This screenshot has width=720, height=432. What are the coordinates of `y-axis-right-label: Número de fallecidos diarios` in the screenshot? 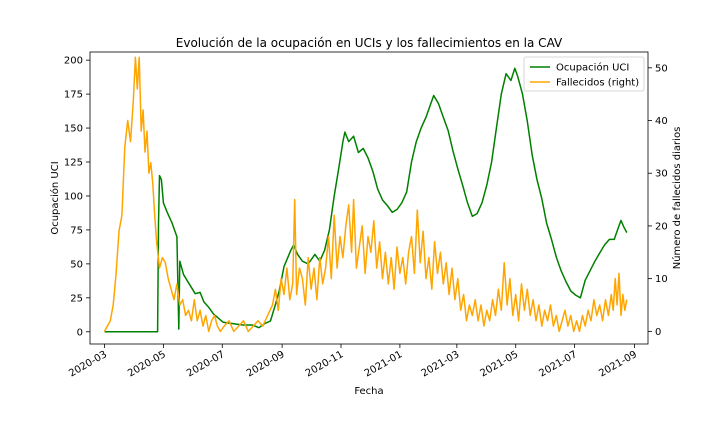 It's located at (677, 198).